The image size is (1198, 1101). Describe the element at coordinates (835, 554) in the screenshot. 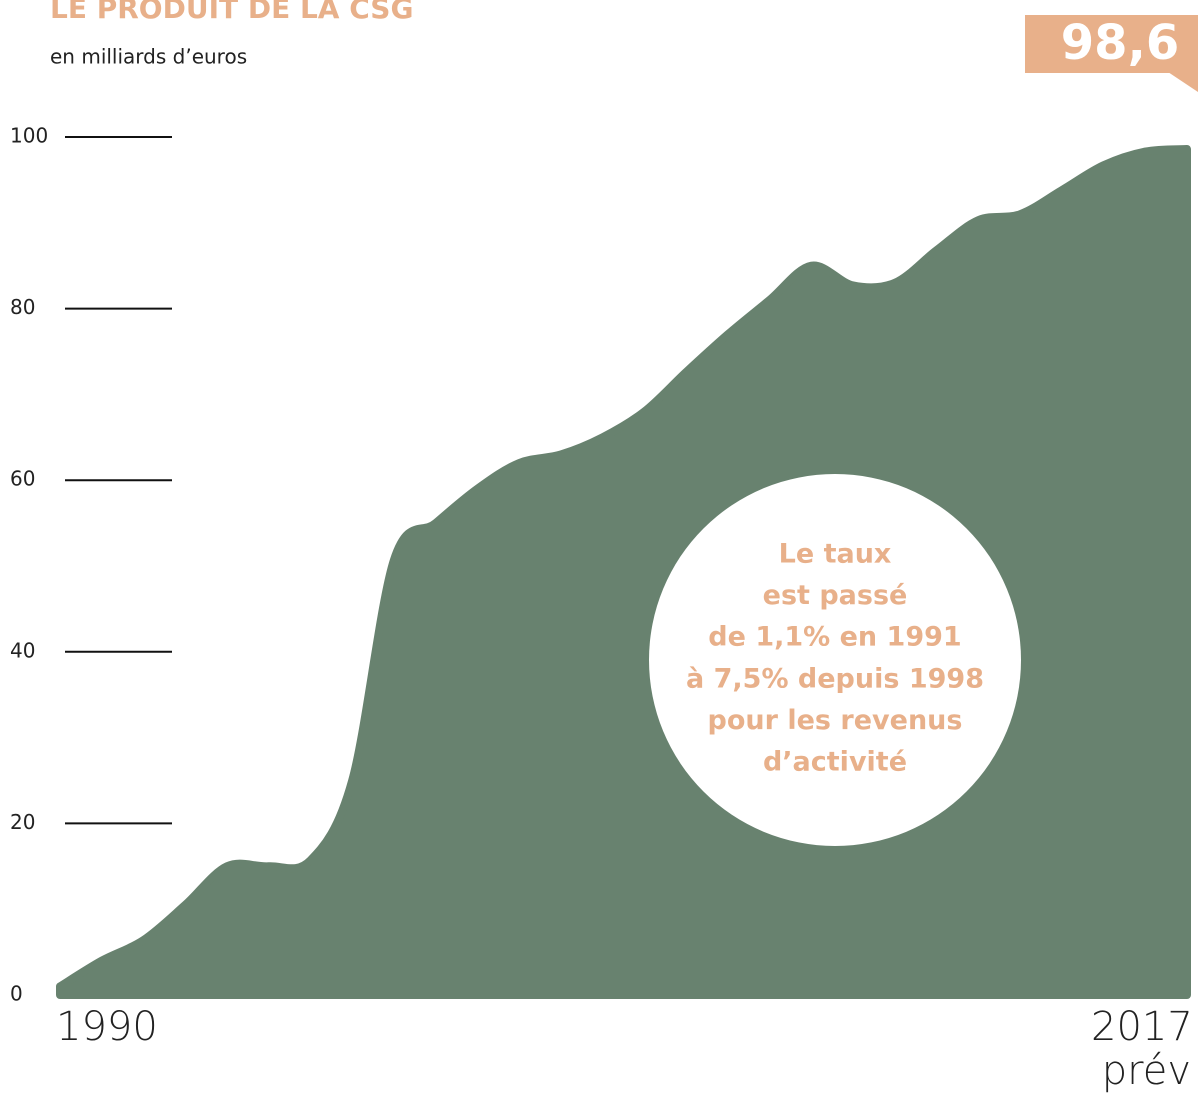

I see `annotation-line: Le taux` at that location.